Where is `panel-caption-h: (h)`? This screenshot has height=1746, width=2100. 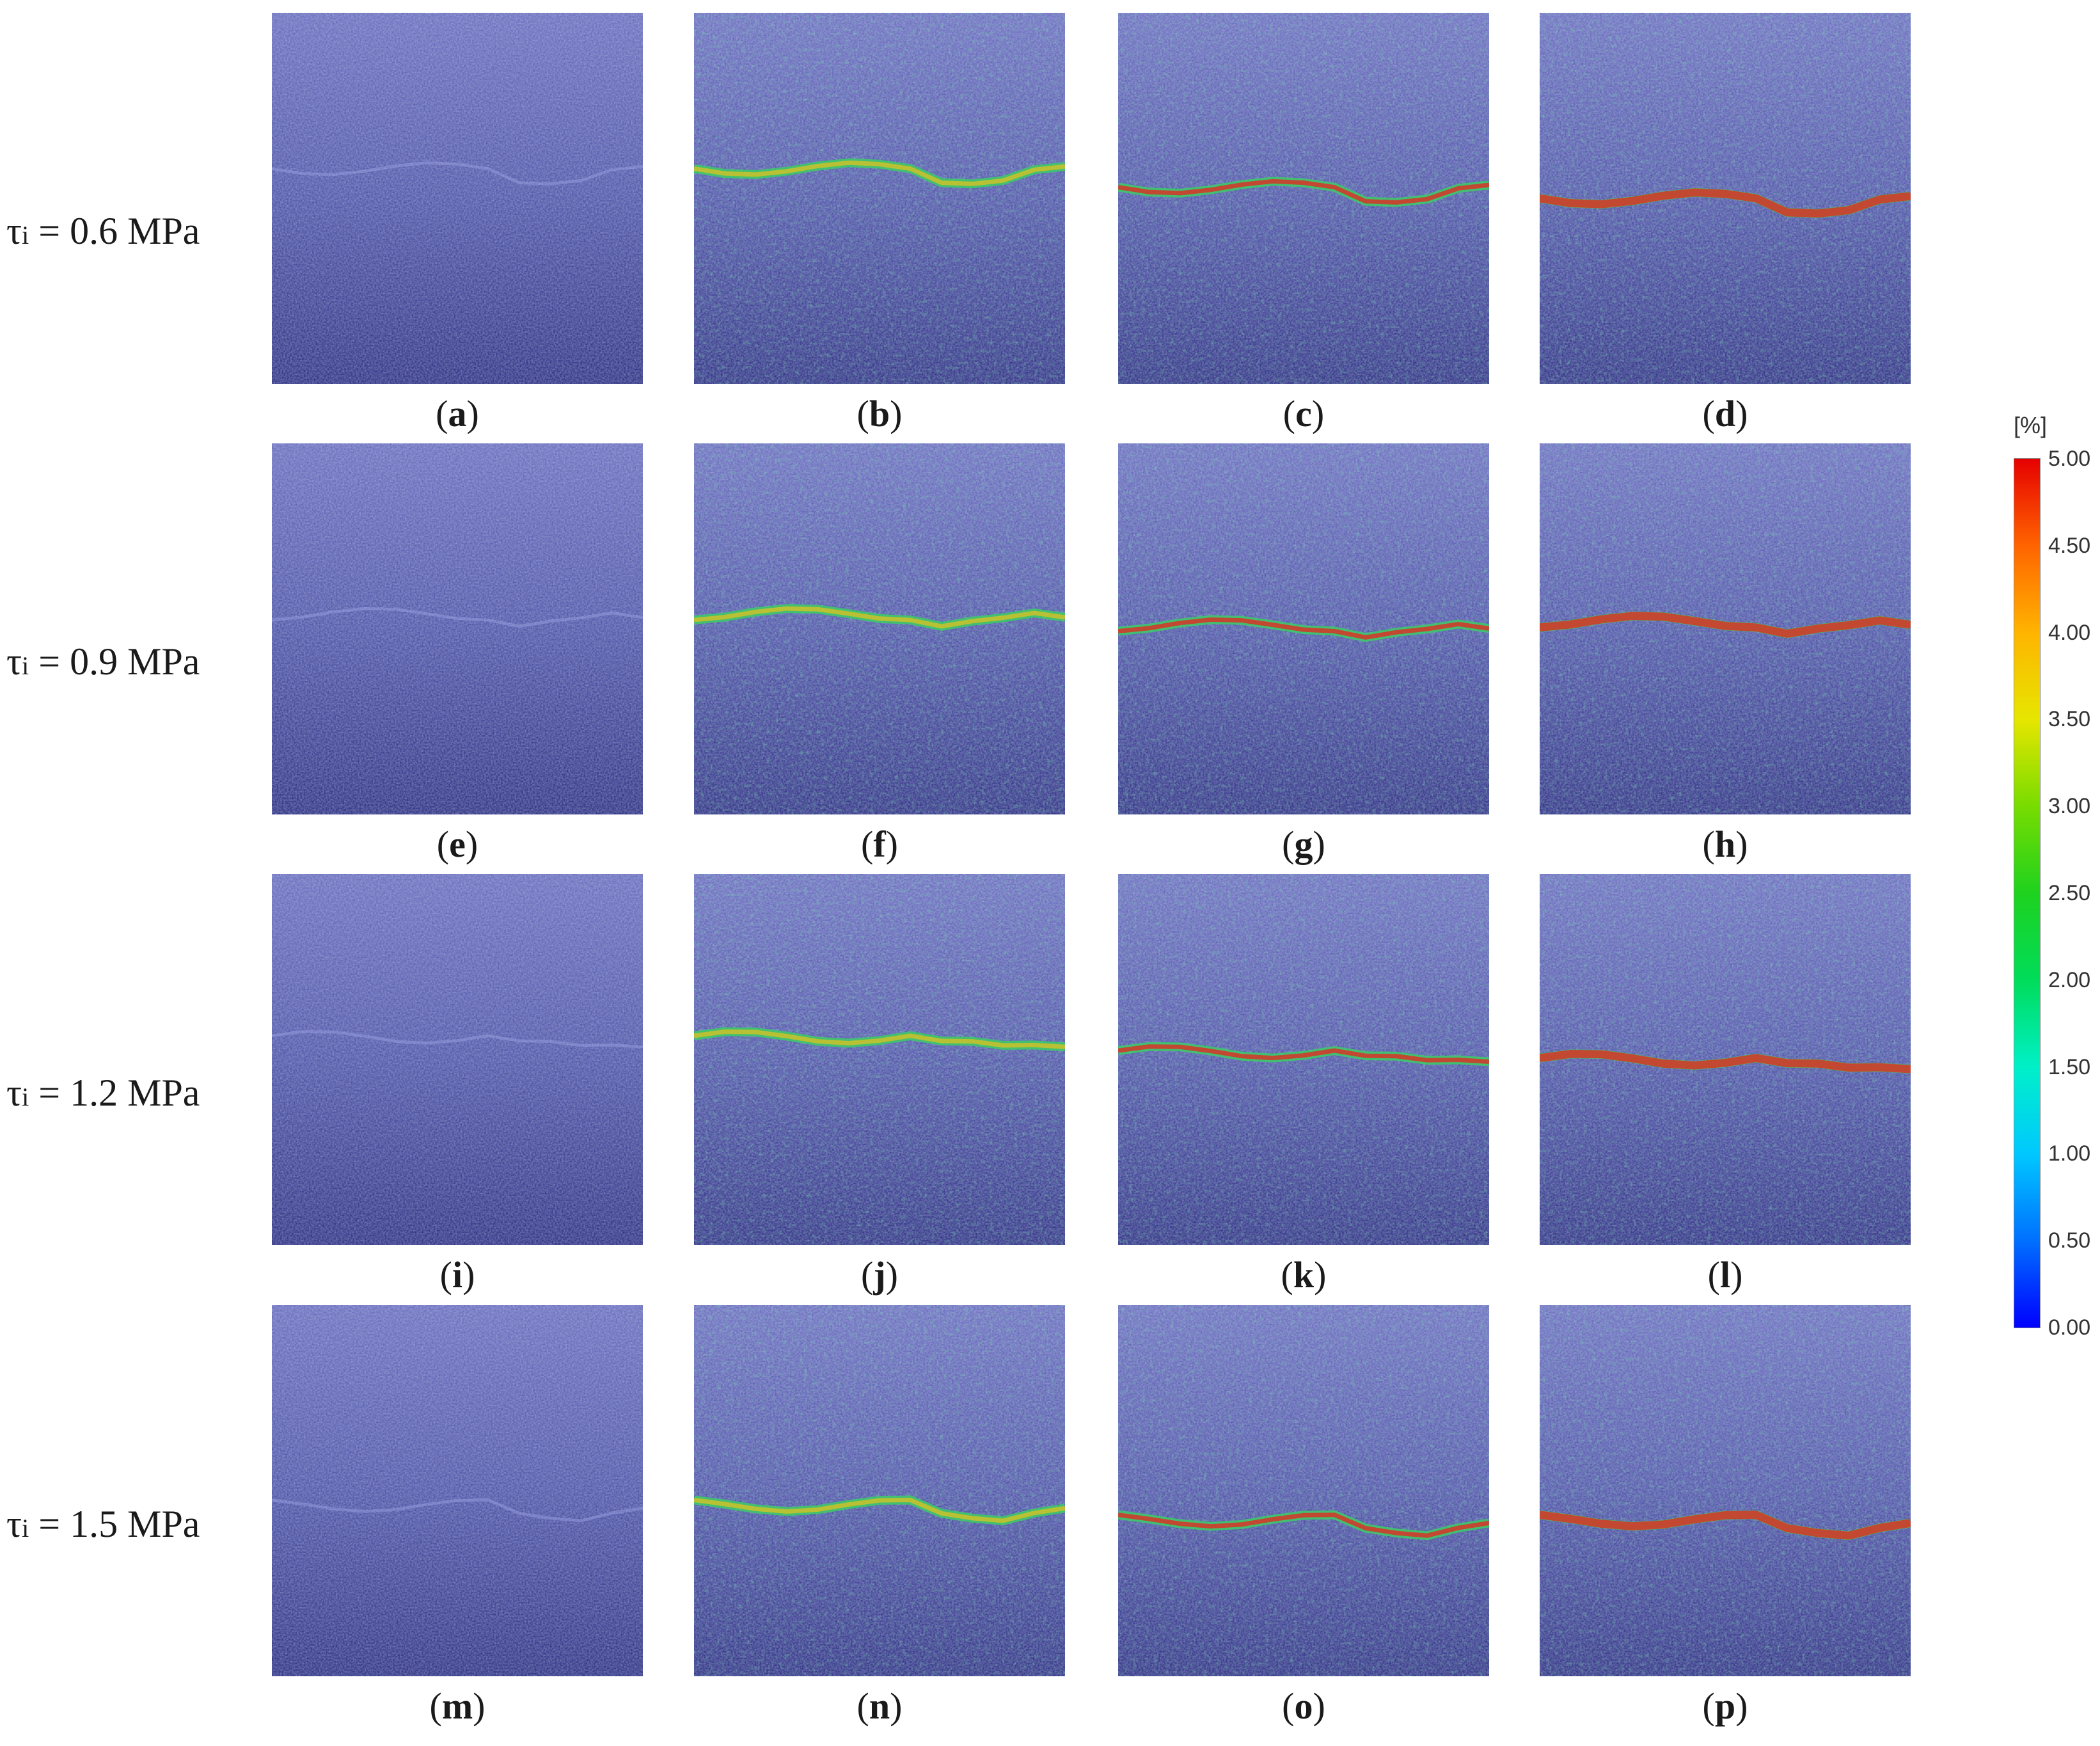 panel-caption-h: (h) is located at coordinates (1725, 844).